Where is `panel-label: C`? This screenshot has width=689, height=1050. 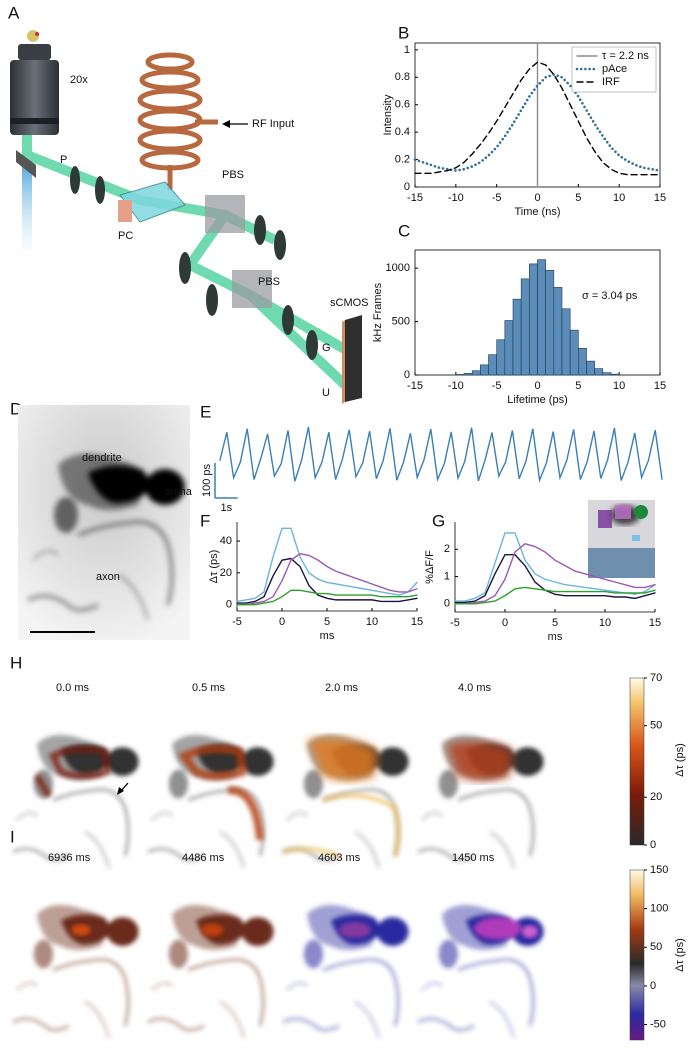 panel-label: C is located at coordinates (404, 230).